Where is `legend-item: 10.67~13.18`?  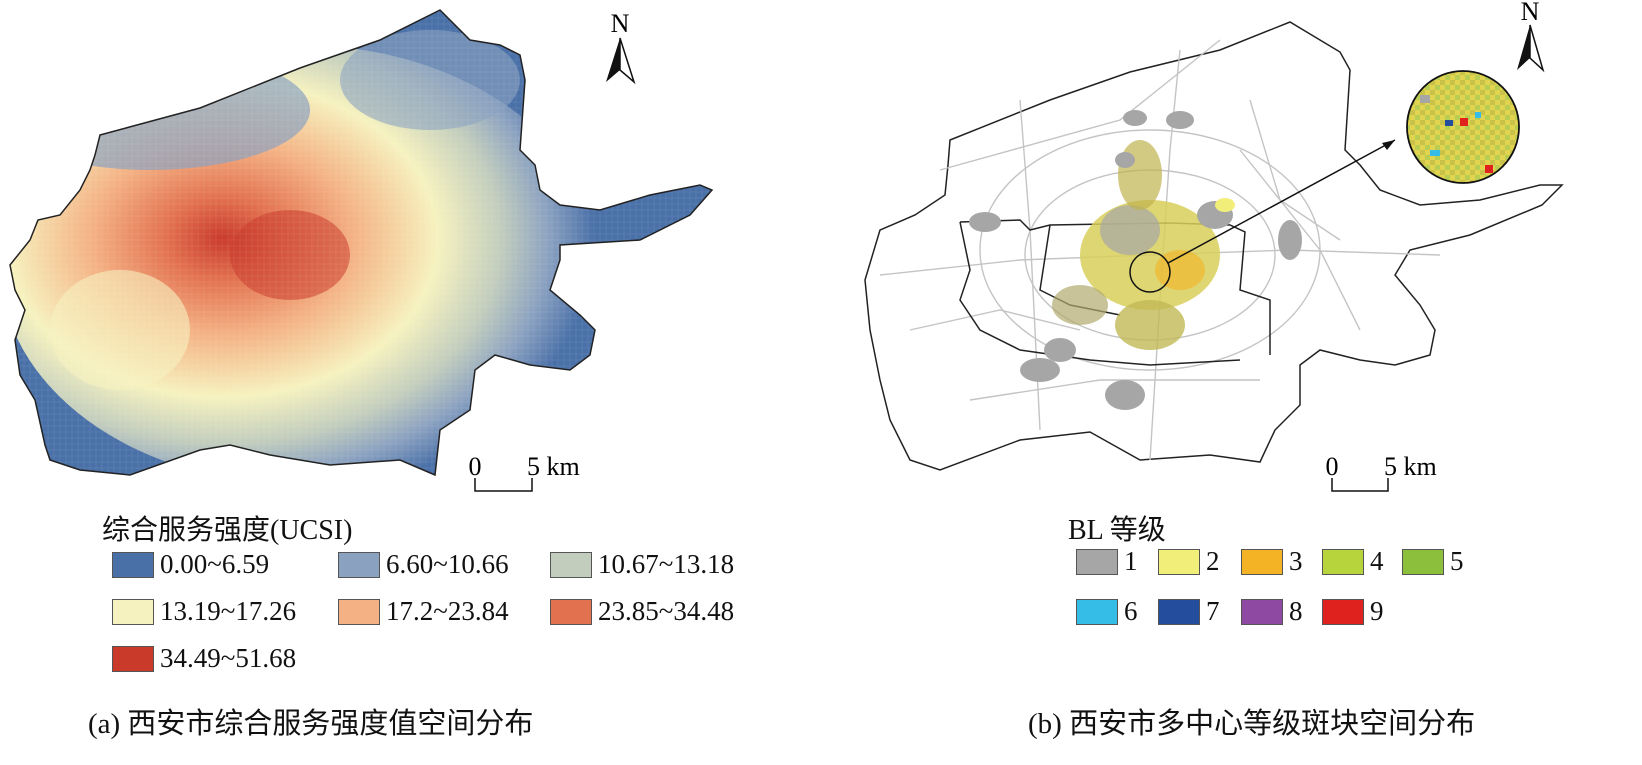 legend-item: 10.67~13.18 is located at coordinates (642, 564).